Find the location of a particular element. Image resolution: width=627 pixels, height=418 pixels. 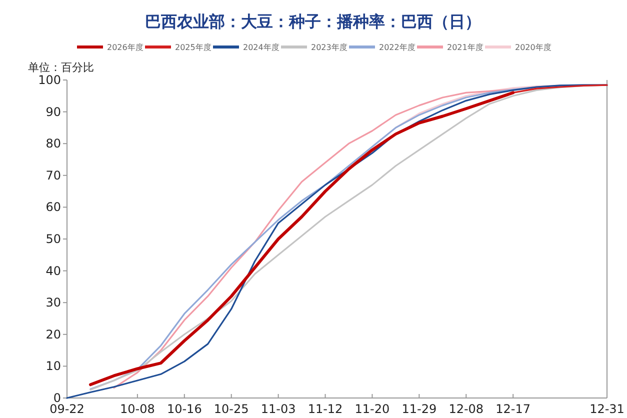

y-tick-label: 100 is located at coordinates (49, 80).